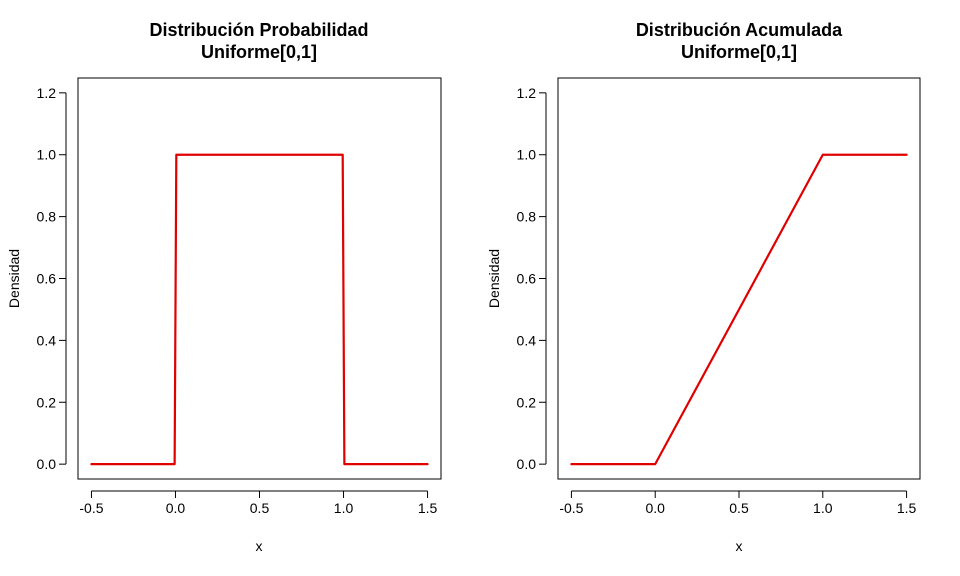  What do you see at coordinates (739, 30) in the screenshot?
I see `chart-title-line: Distribución Acumulada` at bounding box center [739, 30].